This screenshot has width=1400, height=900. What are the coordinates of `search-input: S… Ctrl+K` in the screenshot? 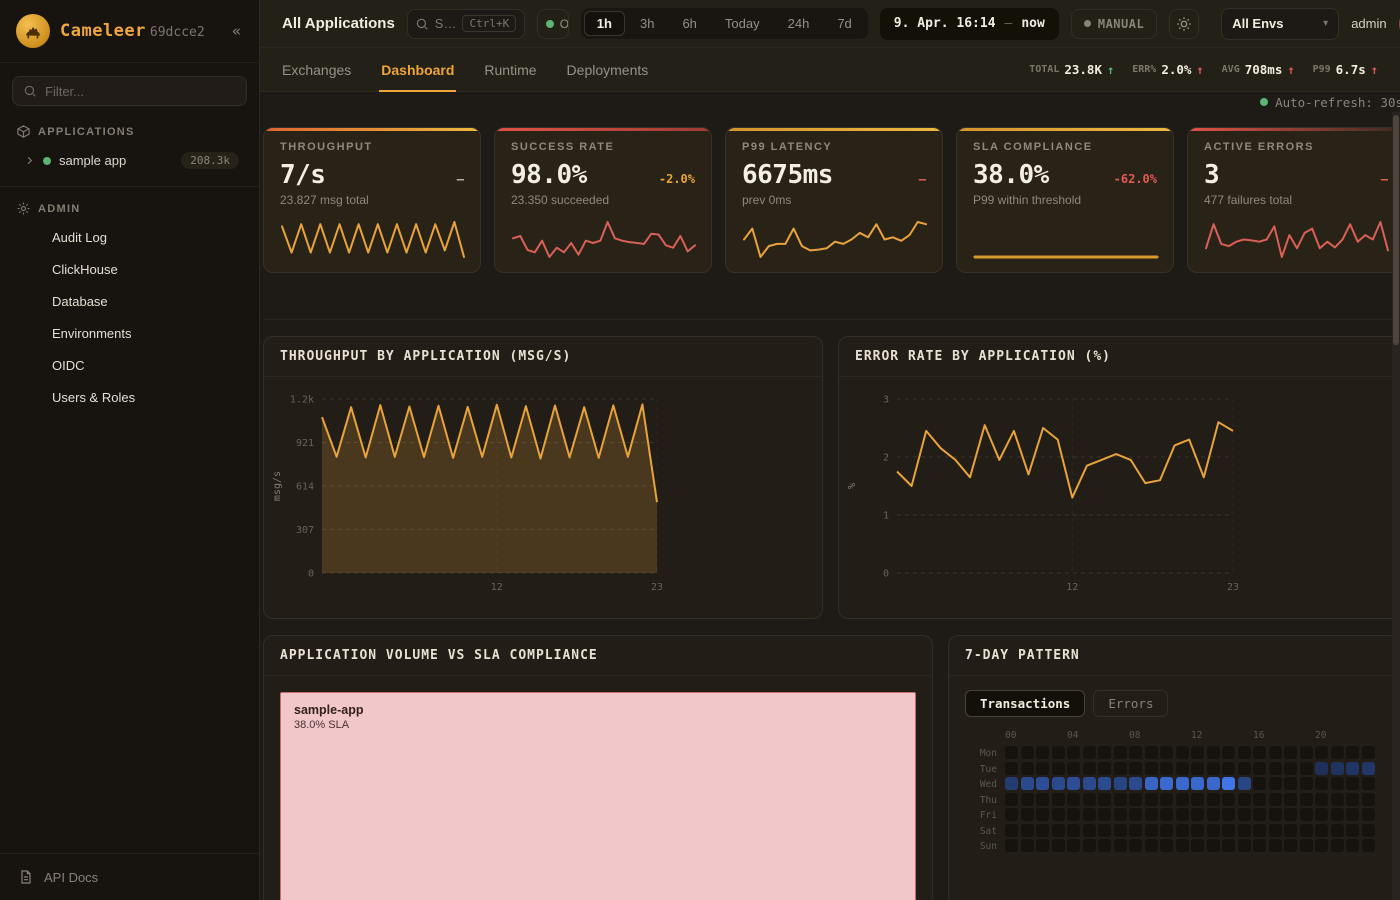 It's located at (465, 23).